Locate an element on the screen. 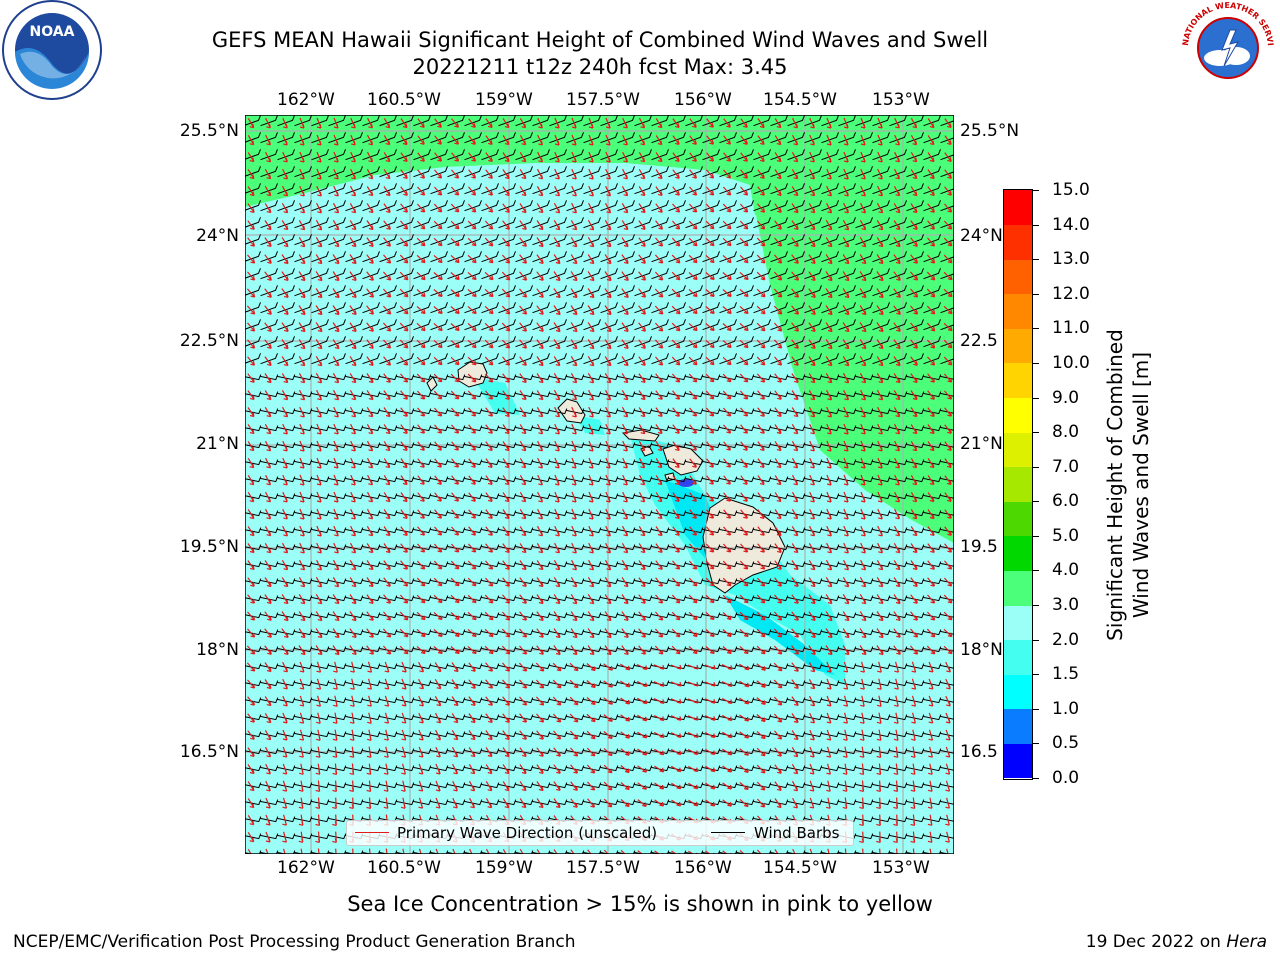  lat-label-right: 22.5 is located at coordinates (979, 341).